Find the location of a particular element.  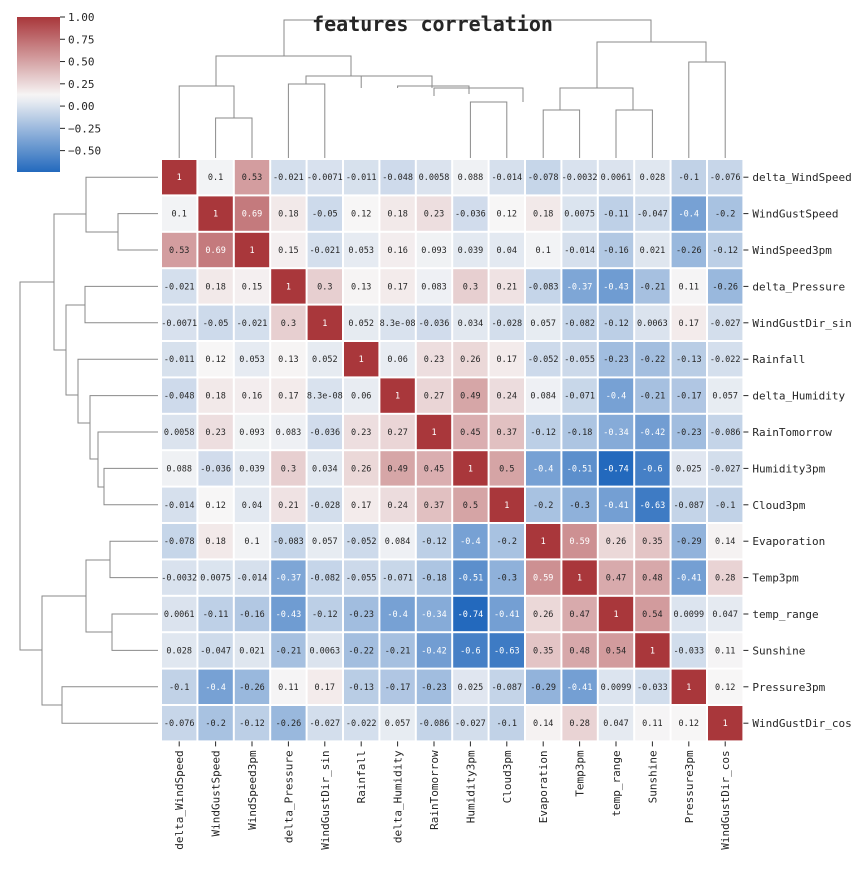

cell-value-label: 0.21 is located at coordinates (288, 506).